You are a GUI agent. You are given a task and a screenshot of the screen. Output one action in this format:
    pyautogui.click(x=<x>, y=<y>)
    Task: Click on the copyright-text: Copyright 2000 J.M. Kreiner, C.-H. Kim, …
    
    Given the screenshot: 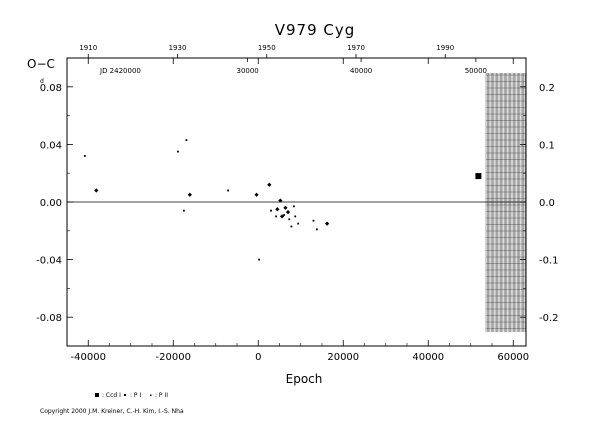 What is the action you would take?
    pyautogui.click(x=112, y=411)
    